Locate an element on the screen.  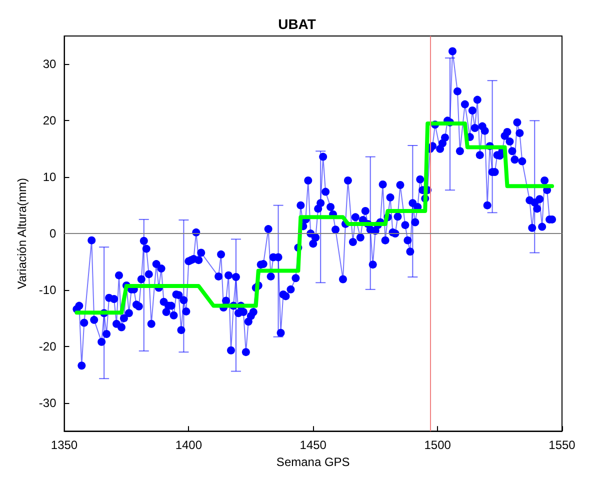
y-tick-label: 0 is located at coordinates (53, 233).